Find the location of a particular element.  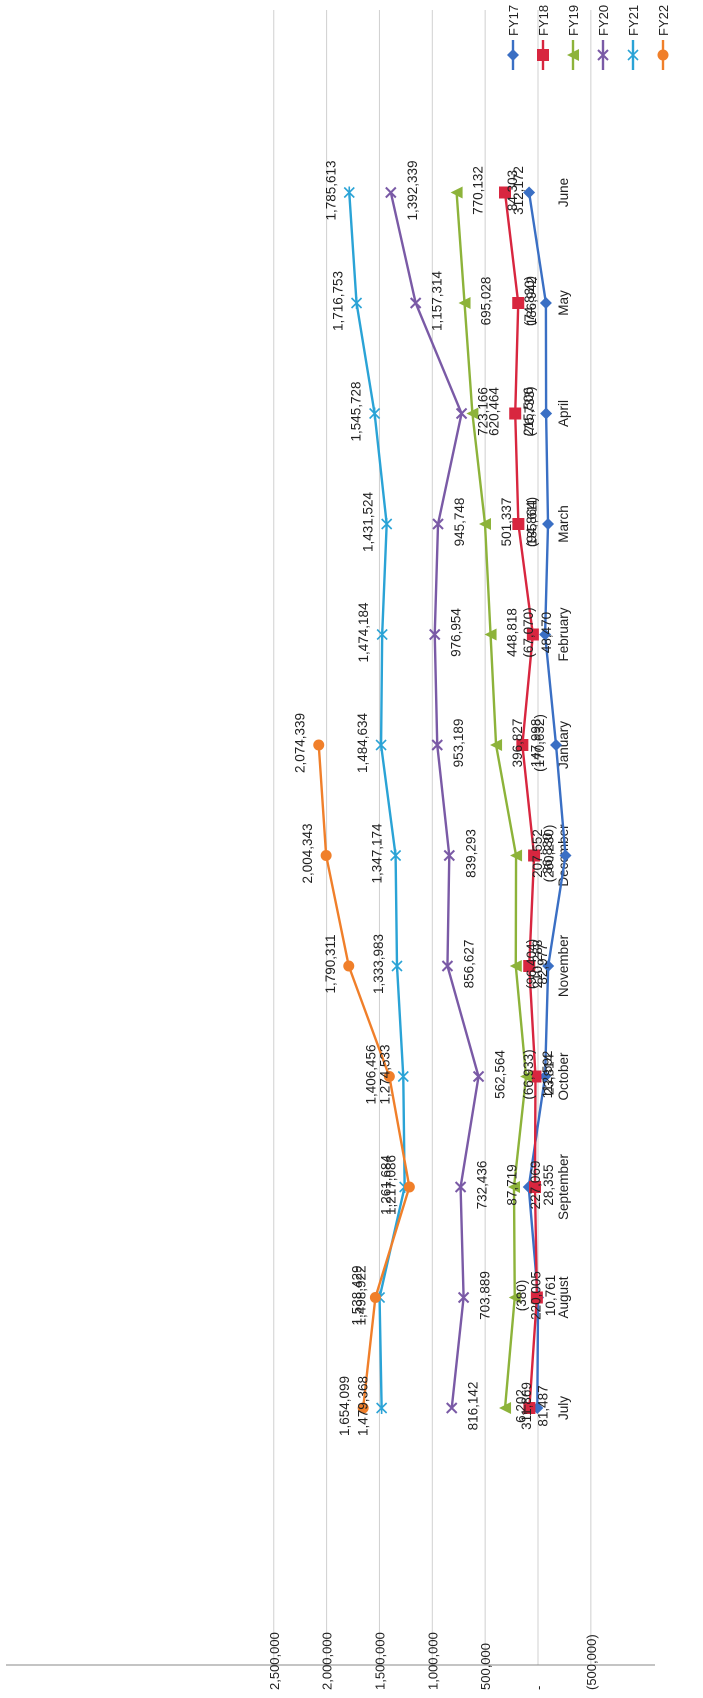

data-label: 2,074,339 is located at coordinates (300, 743).